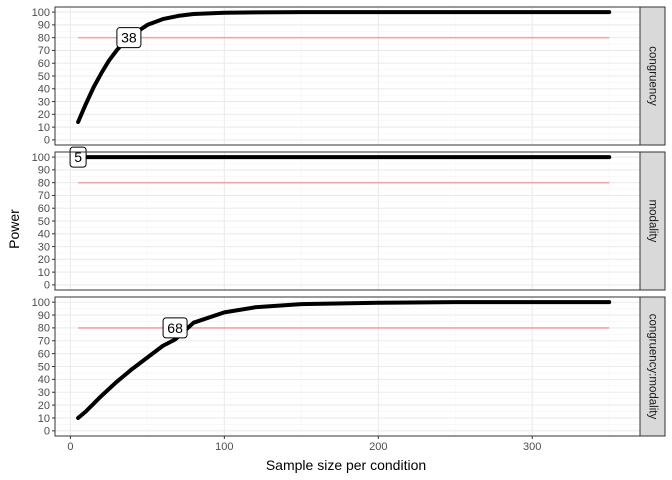 This screenshot has width=672, height=480. I want to click on facet-strip-label: congruency:modality, so click(653, 367).